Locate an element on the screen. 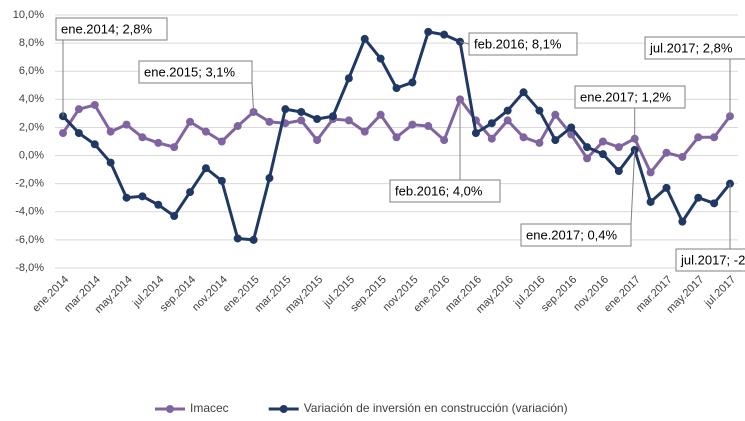  y-tick-label: 10,0% is located at coordinates (28, 15).